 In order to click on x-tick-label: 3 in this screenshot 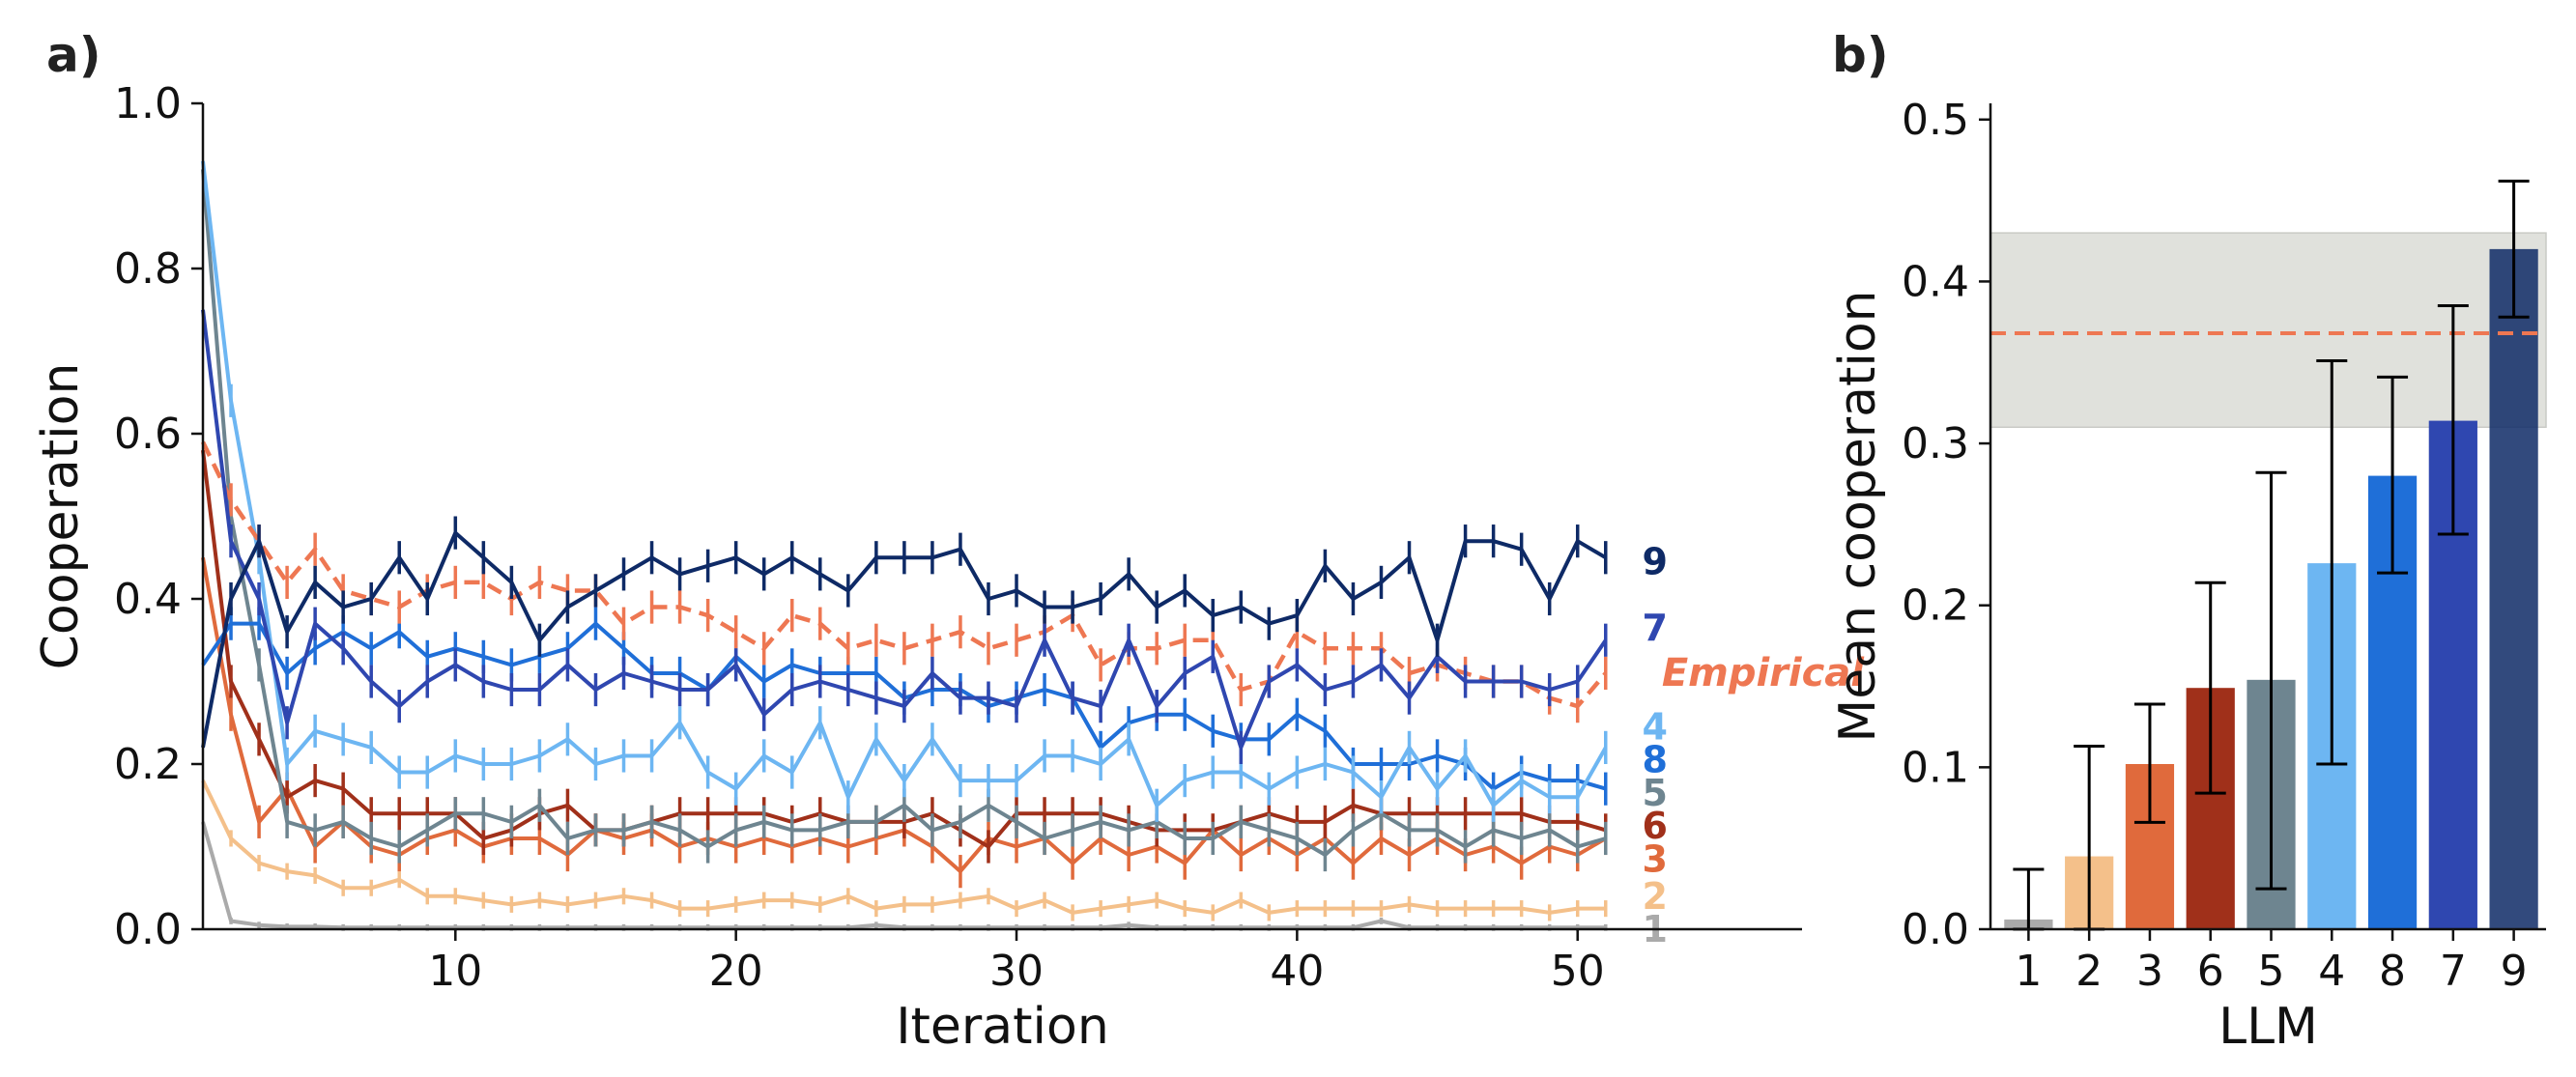, I will do `click(2150, 971)`.